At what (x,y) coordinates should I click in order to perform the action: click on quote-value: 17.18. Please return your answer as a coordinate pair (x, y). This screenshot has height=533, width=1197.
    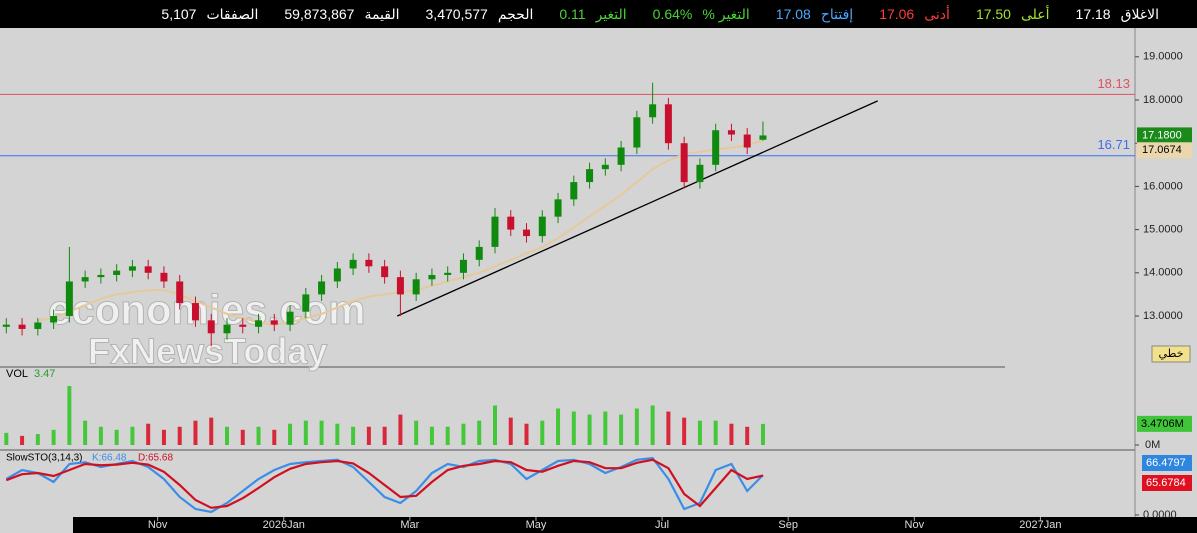
    Looking at the image, I should click on (1093, 13).